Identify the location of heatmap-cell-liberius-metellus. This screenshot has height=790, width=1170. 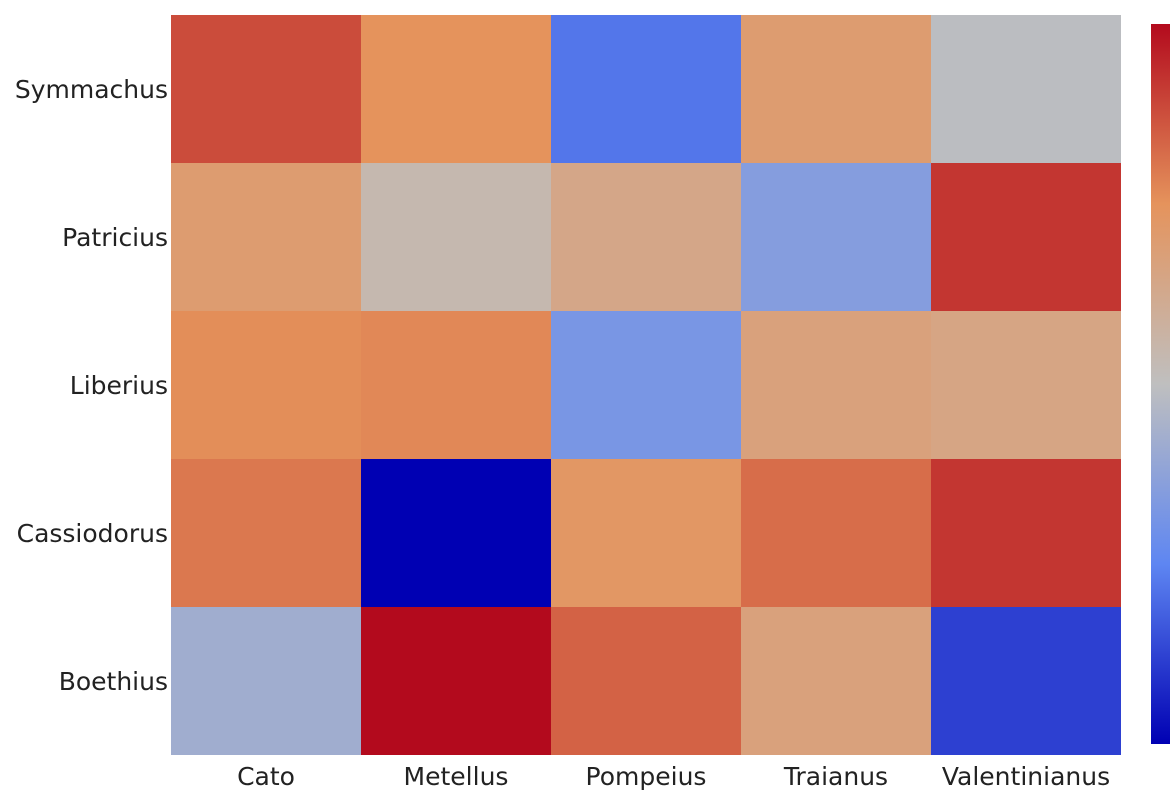
(456, 385).